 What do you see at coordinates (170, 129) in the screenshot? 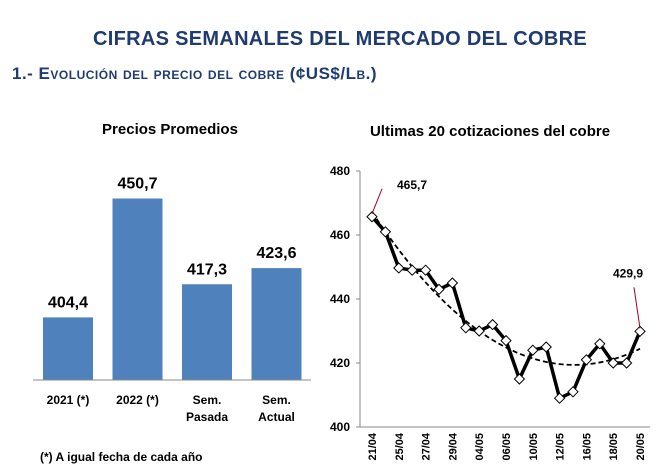
I see `bar-chart-title: Precios Promedios` at bounding box center [170, 129].